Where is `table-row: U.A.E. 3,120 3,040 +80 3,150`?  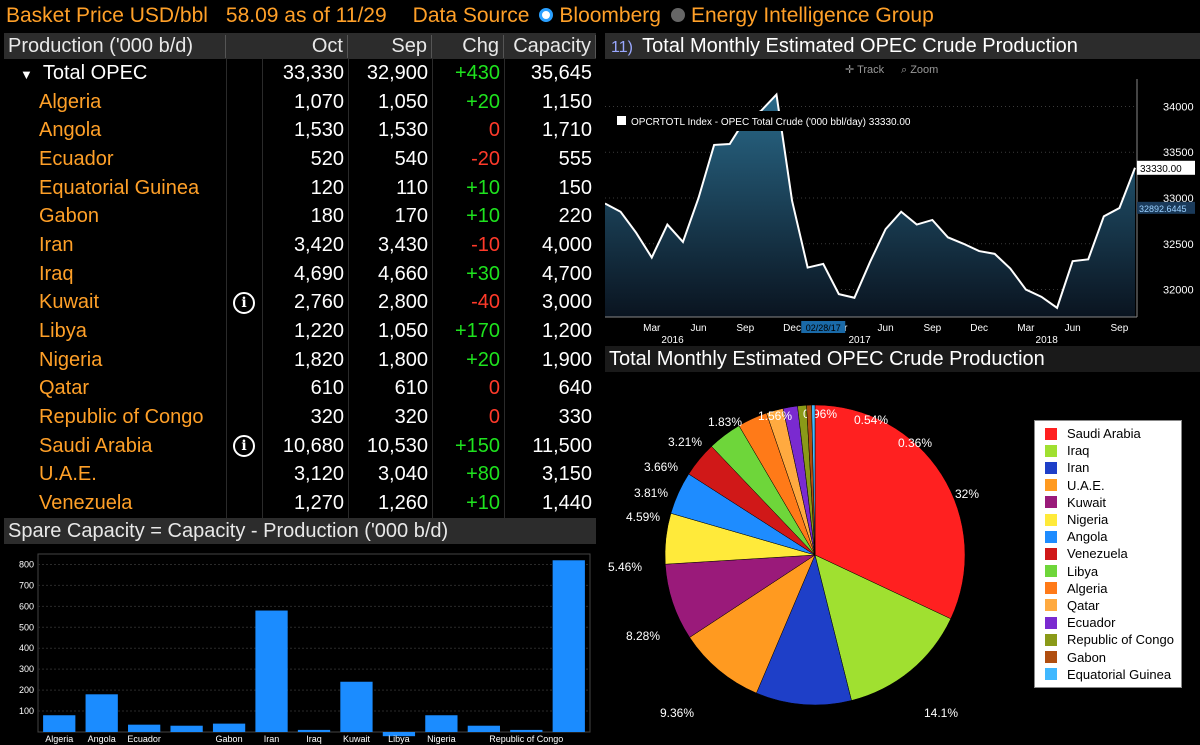
table-row: U.A.E. 3,120 3,040 +80 3,150 is located at coordinates (300, 475).